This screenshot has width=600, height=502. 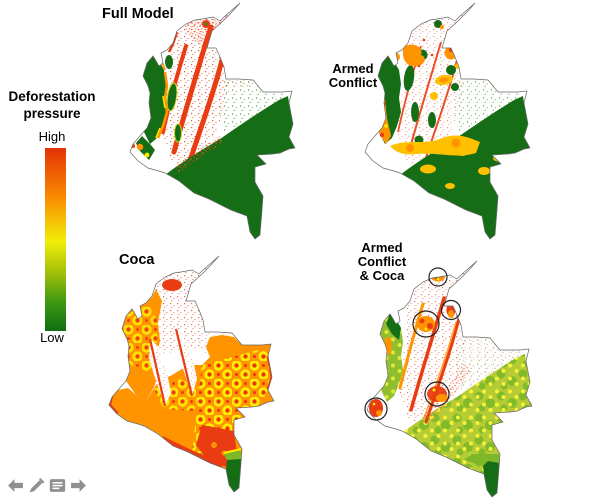 I want to click on legend-gradient-bar, so click(x=55, y=239).